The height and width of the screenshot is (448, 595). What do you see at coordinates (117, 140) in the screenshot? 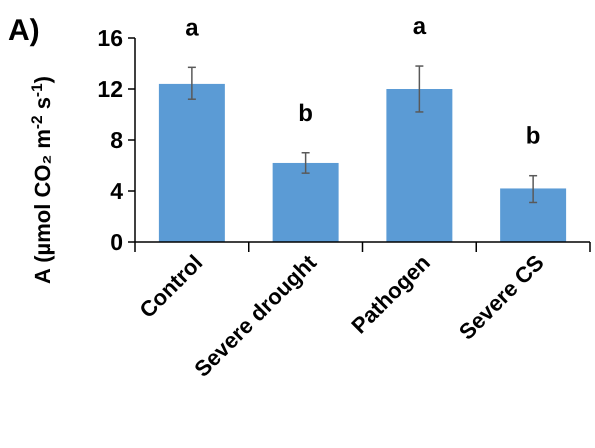
I see `y-tick-label: 8` at bounding box center [117, 140].